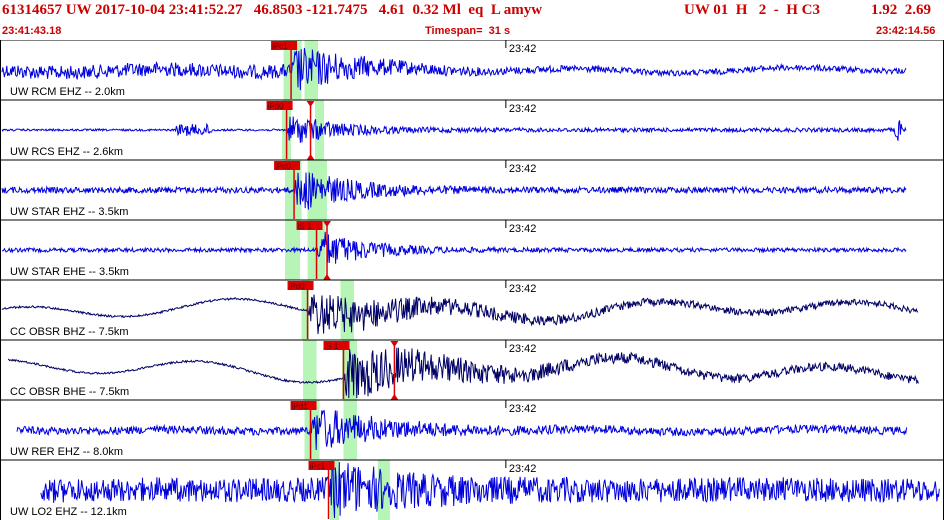 This screenshot has width=944, height=520. Describe the element at coordinates (66, 452) in the screenshot. I see `station-label: UW RER EHZ -- 8.0km` at that location.